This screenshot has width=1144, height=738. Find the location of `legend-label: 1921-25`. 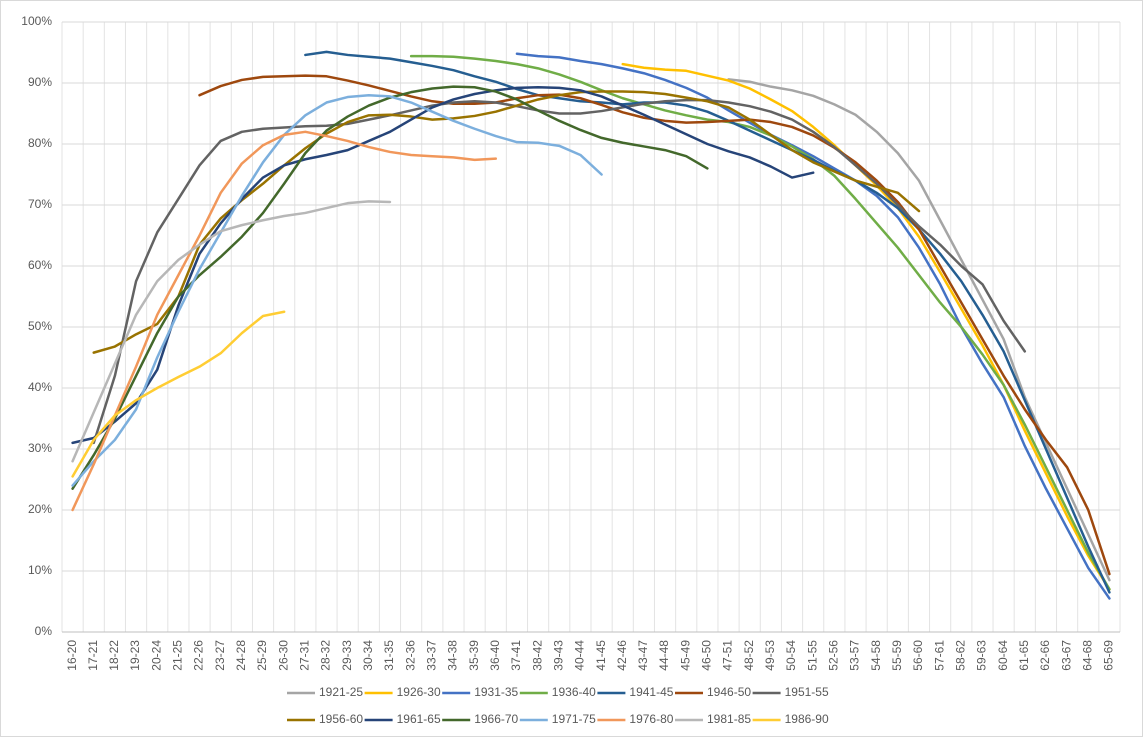

legend-label: 1921-25 is located at coordinates (341, 692).